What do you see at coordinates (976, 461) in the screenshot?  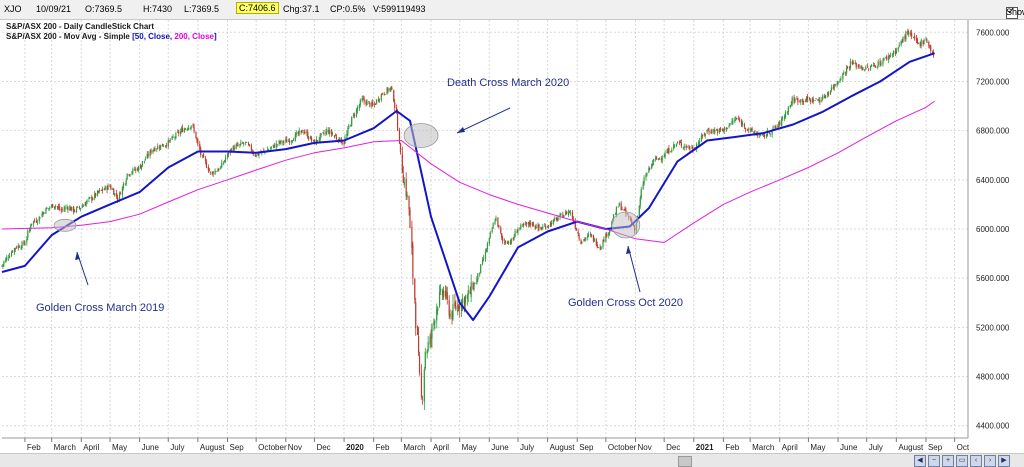 I see `scroll-left-icon: ‹` at bounding box center [976, 461].